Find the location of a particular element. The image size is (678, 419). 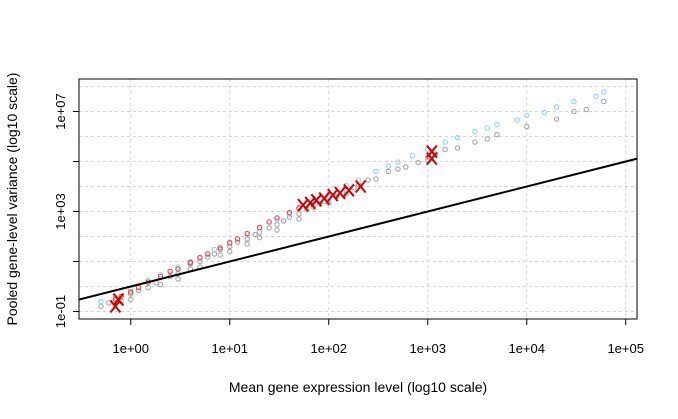

x-tick-label: 1e+00 is located at coordinates (131, 348).